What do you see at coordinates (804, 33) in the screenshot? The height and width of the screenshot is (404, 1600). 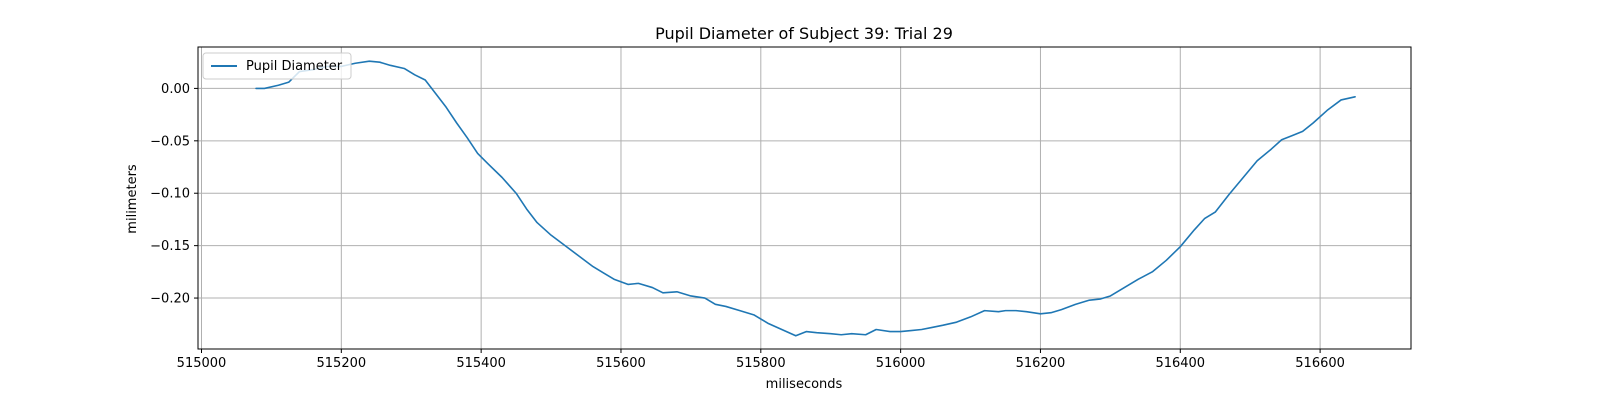 I see `chart-title: Pupil Diameter of Subject 39: Trial 29` at bounding box center [804, 33].